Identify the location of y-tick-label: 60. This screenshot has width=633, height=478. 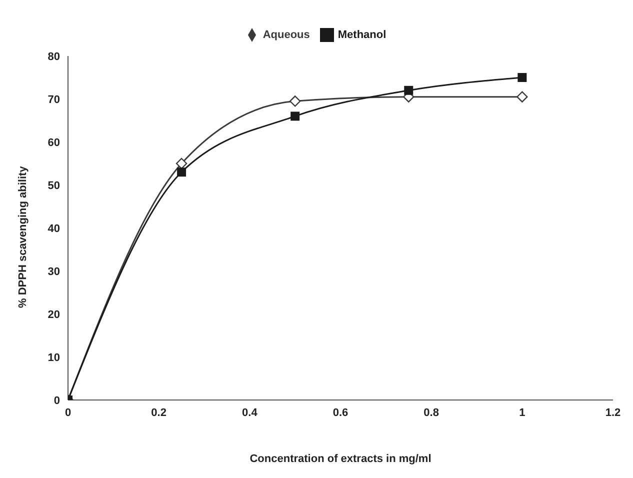
(54, 142).